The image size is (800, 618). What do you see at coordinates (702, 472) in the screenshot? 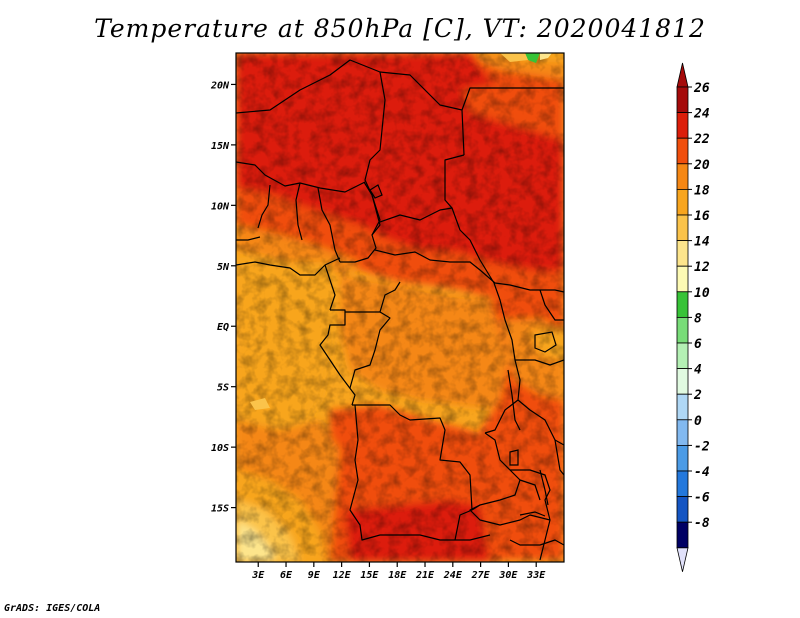
I see `colorbar-label: -4` at bounding box center [702, 472].